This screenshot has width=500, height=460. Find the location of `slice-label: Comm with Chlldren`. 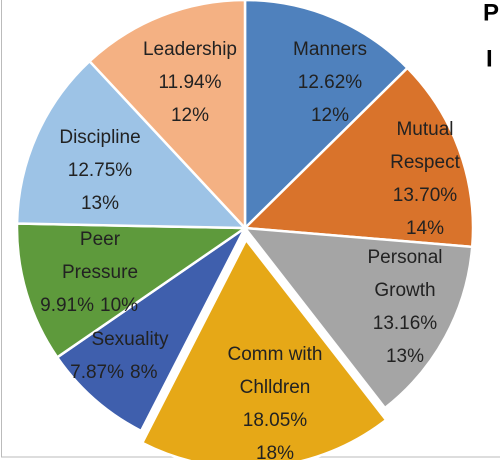

slice-label: Comm with Chlldren is located at coordinates (274, 371).